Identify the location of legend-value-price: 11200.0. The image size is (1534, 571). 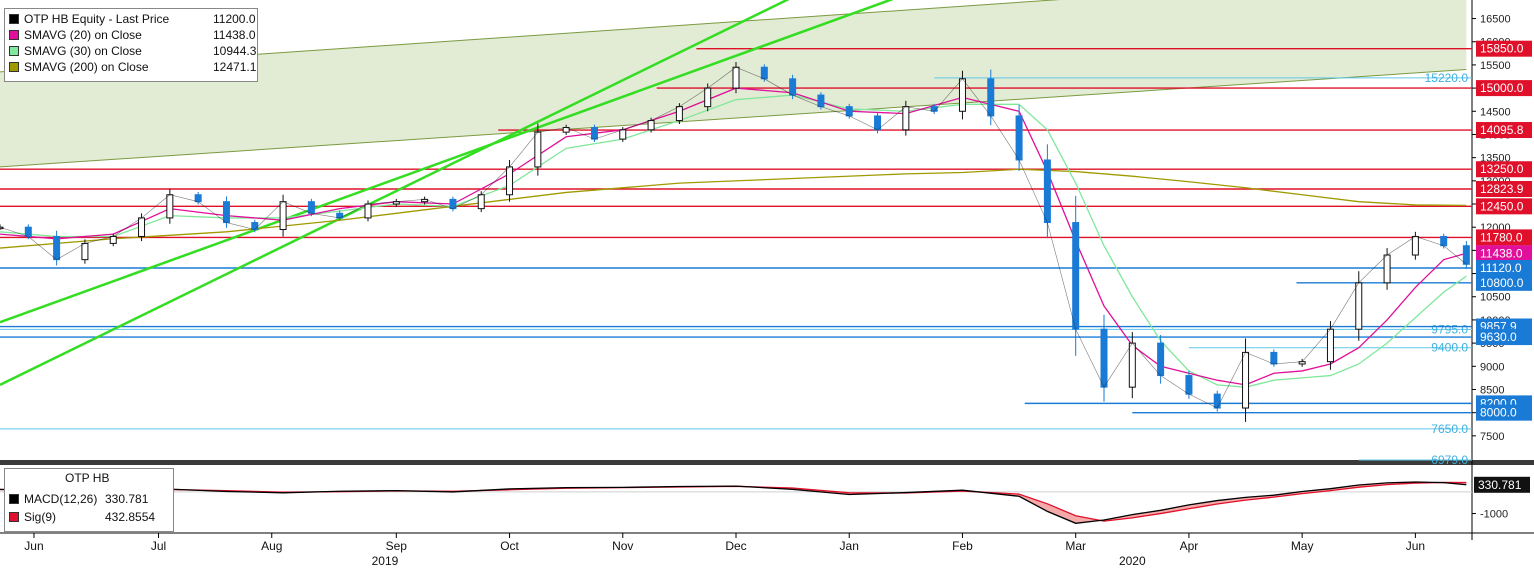
(234, 19).